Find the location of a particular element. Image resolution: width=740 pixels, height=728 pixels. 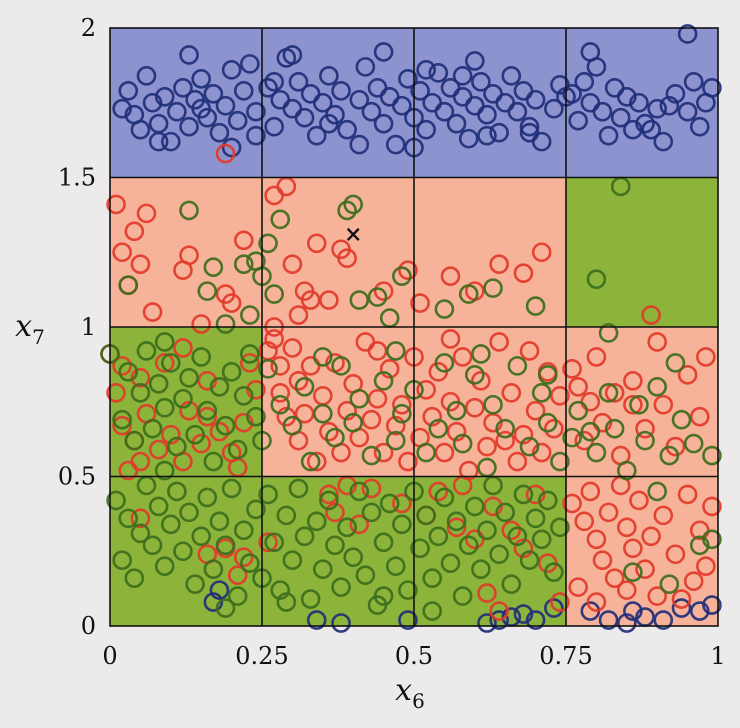

x-tick-label-4: 1 is located at coordinates (717, 656).